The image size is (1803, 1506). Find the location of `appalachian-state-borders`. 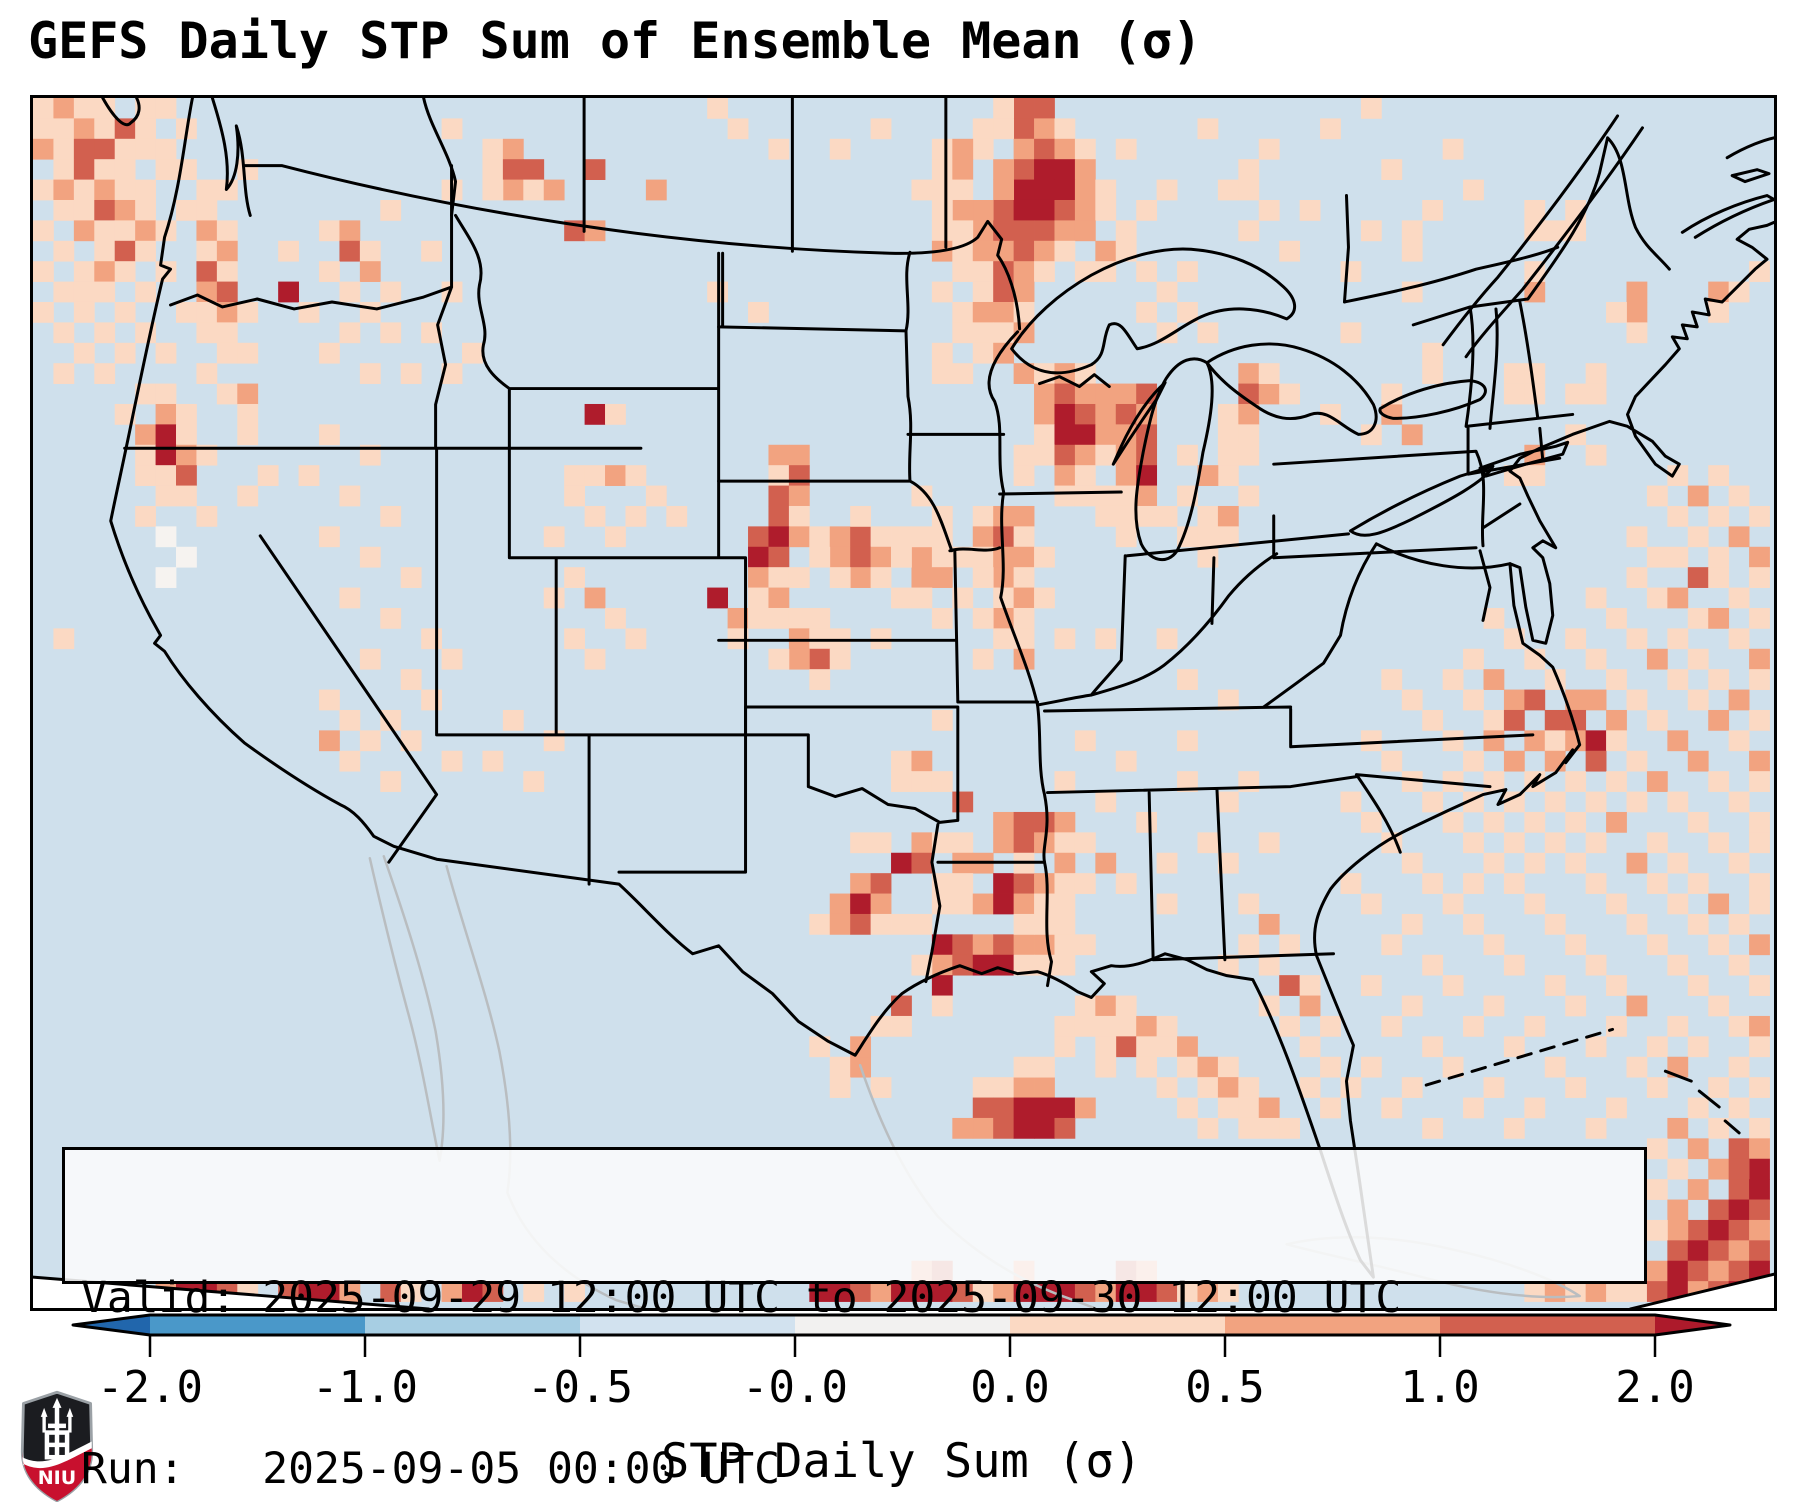

appalachian-state-borders is located at coordinates (1392, 579).